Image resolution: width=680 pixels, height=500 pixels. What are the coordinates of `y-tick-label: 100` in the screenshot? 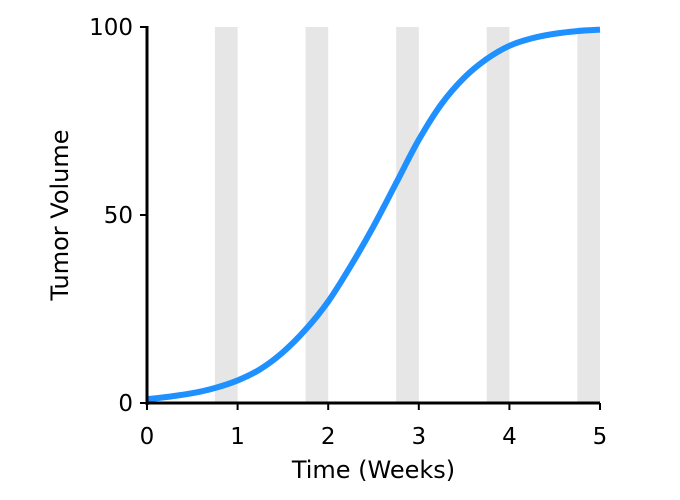 It's located at (111, 28).